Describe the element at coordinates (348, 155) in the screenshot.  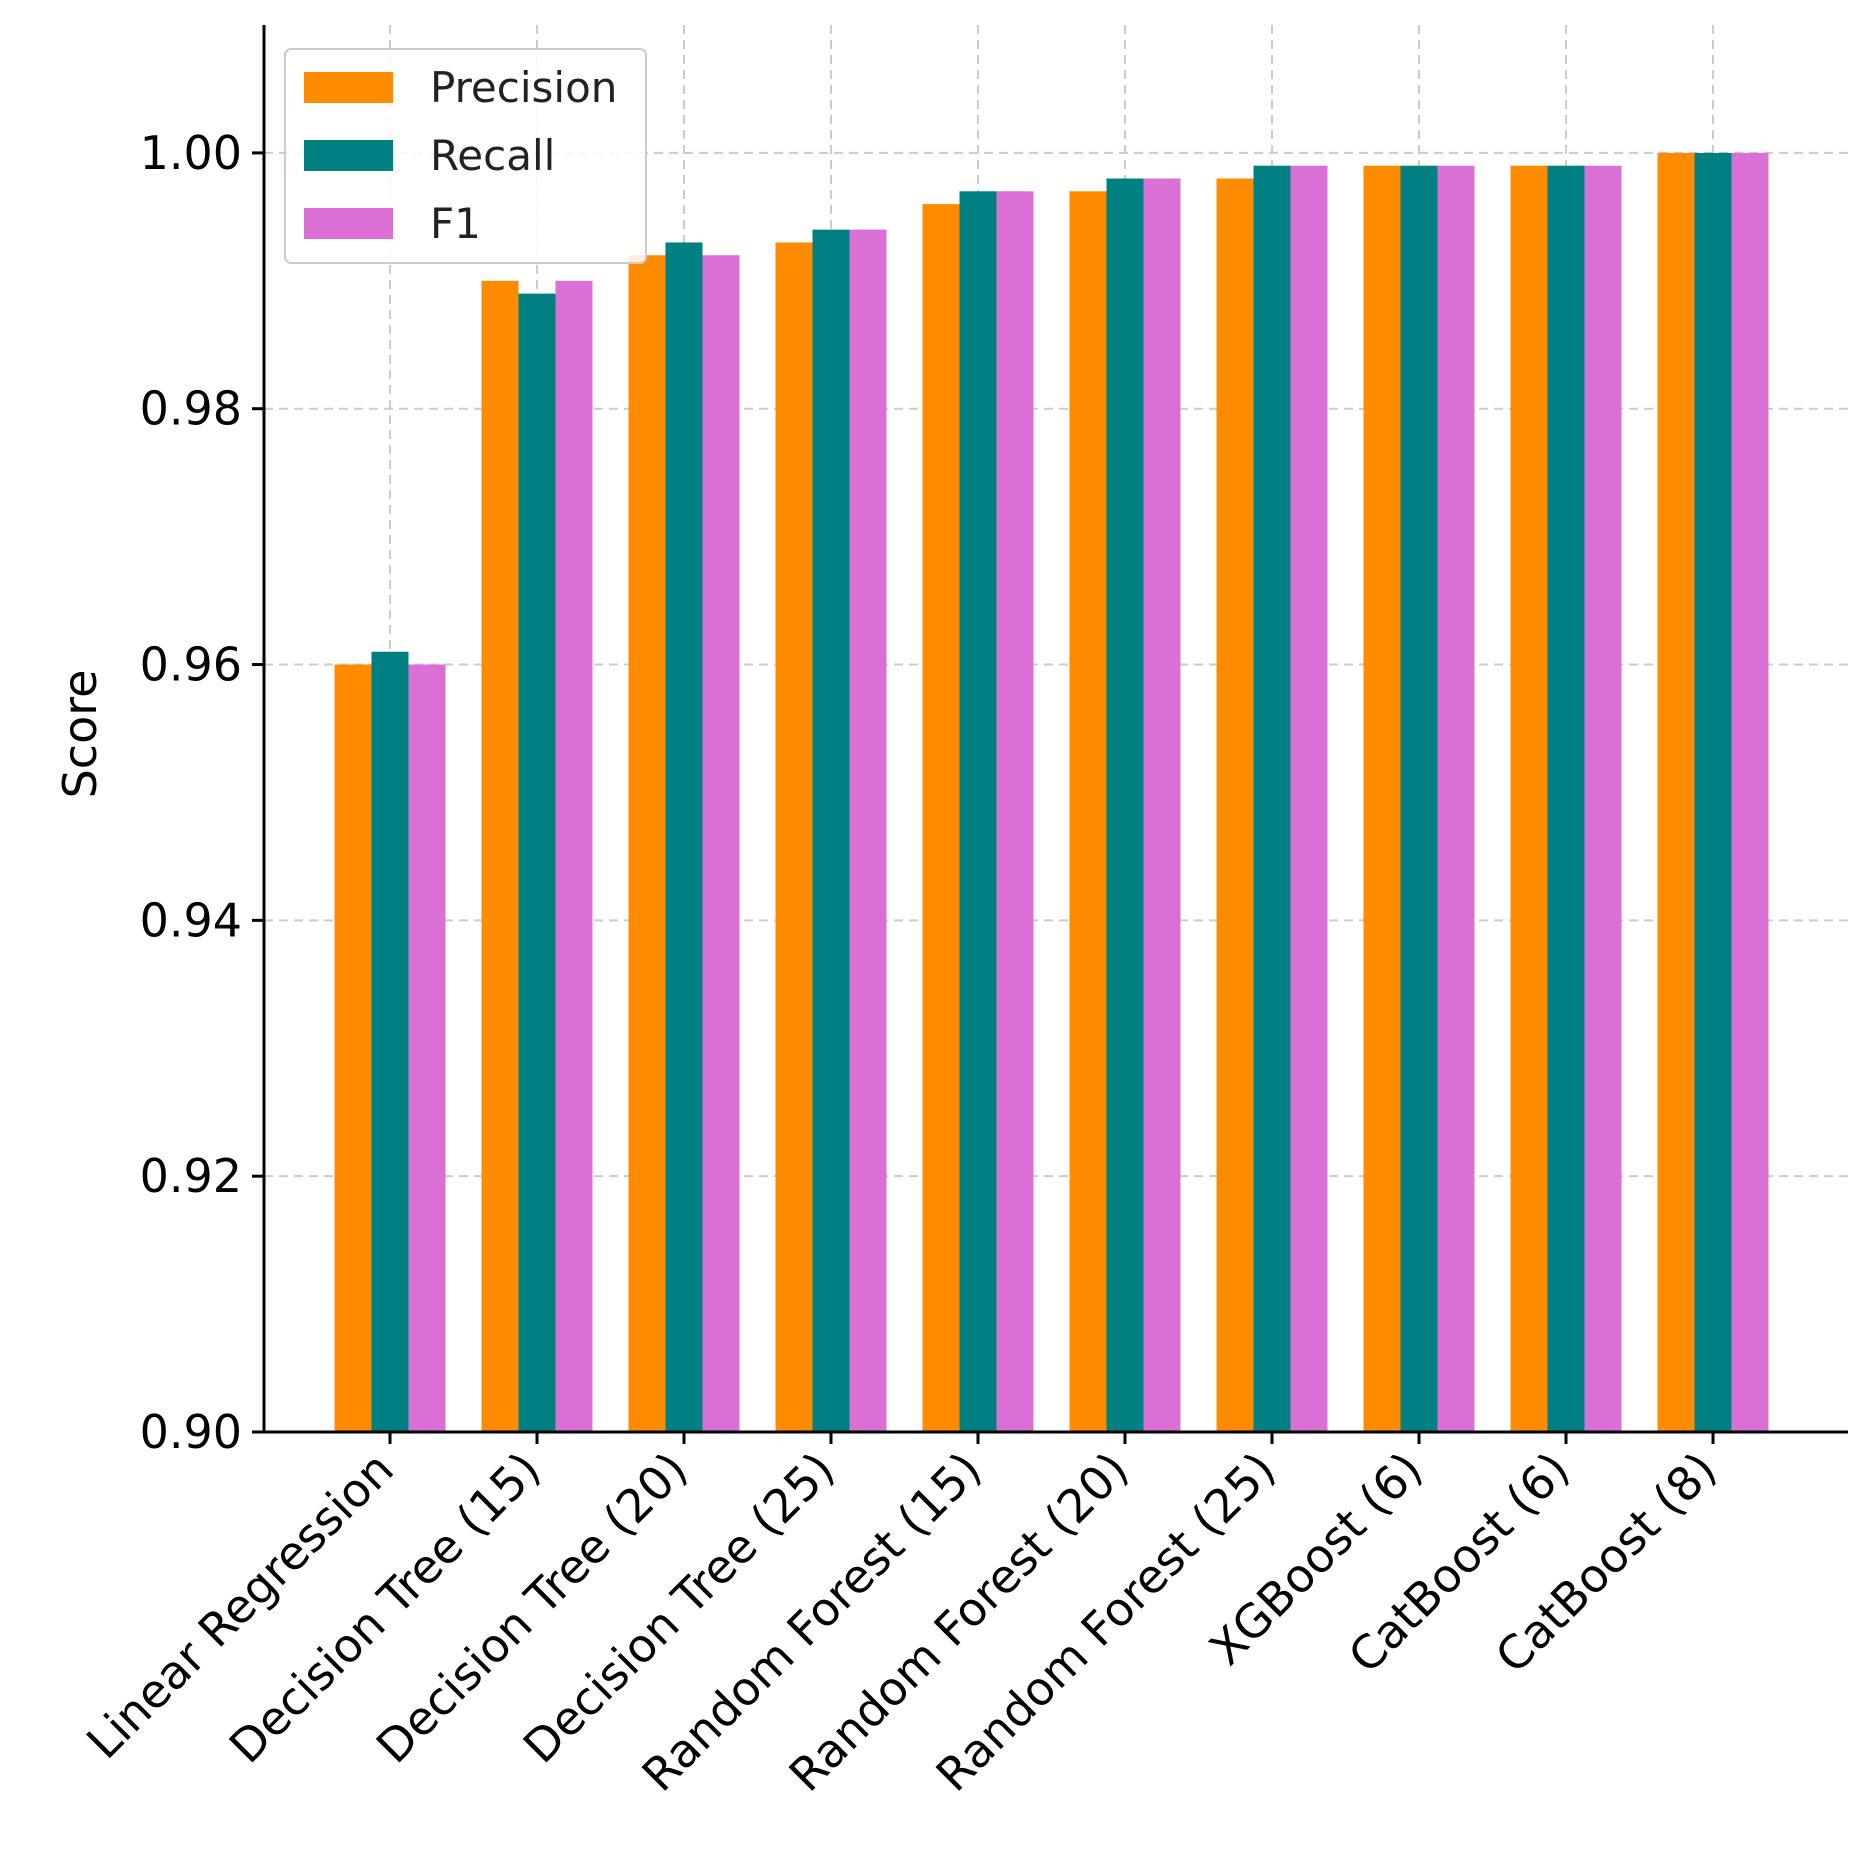
I see `legend-swatch-recall` at that location.